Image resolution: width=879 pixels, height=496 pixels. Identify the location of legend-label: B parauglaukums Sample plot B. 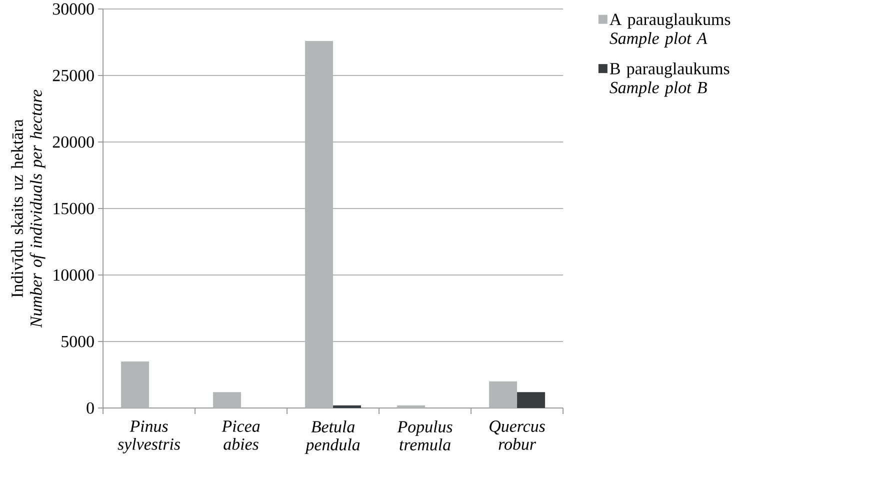
(670, 79).